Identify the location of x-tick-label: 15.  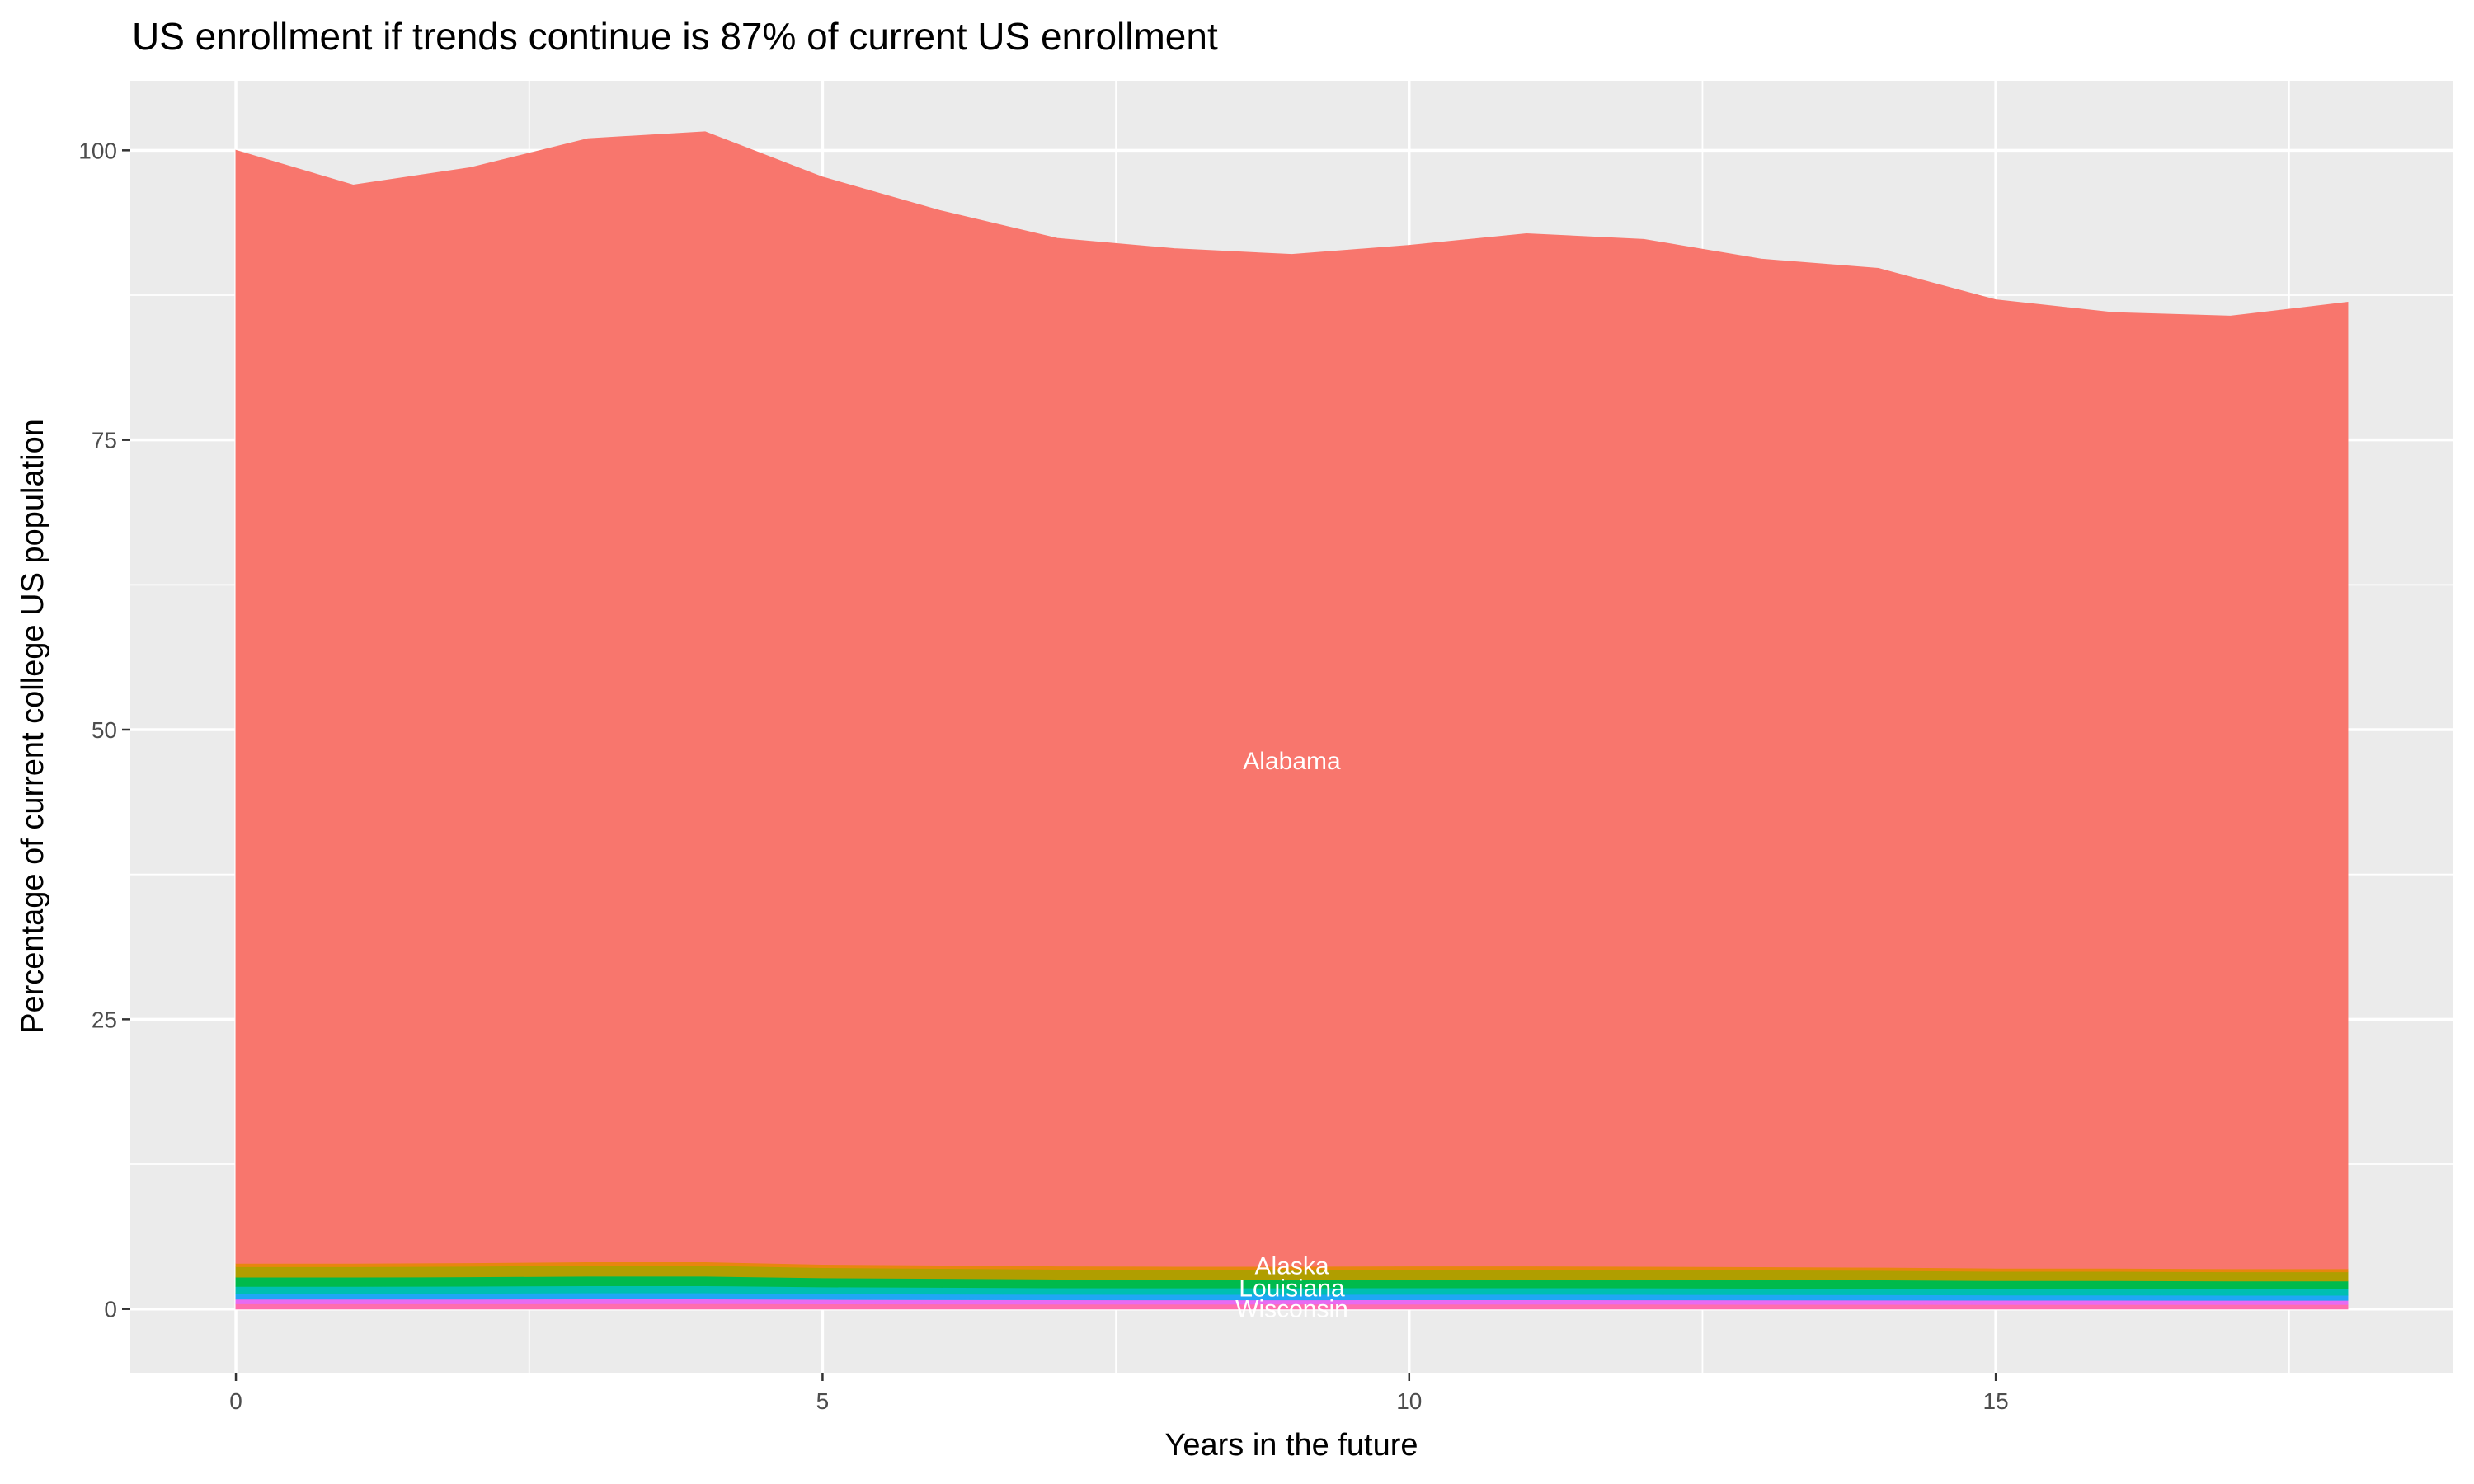
(1996, 1401).